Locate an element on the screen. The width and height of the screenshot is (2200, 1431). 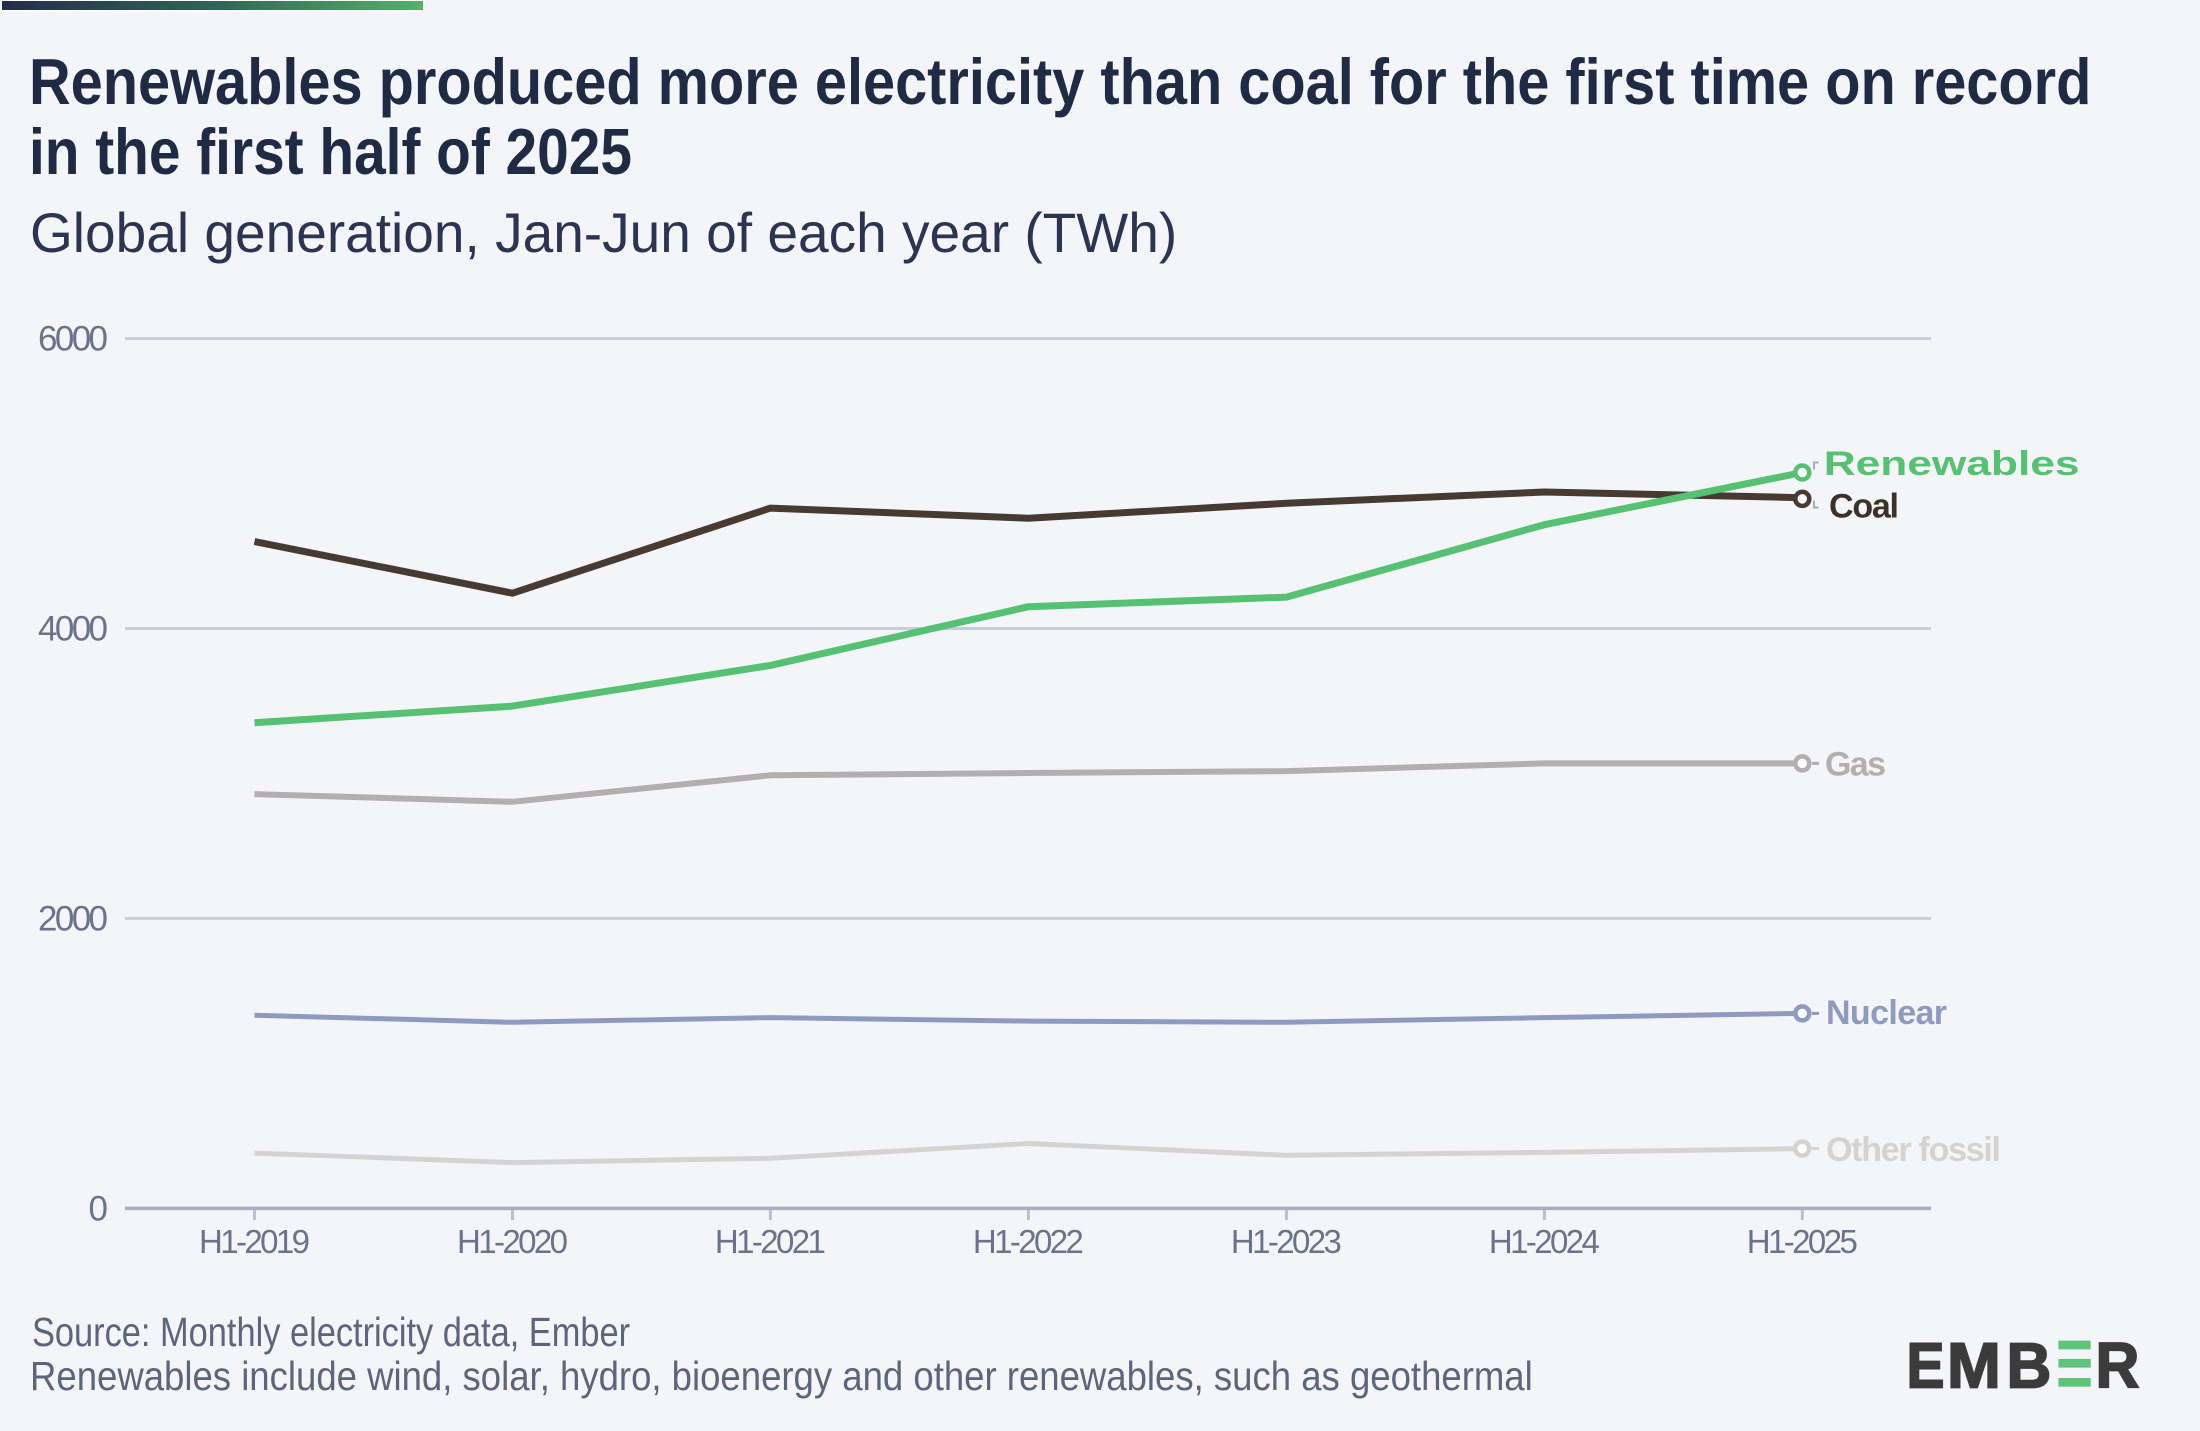
svg-text: Other fossil is located at coordinates (1913, 1150).